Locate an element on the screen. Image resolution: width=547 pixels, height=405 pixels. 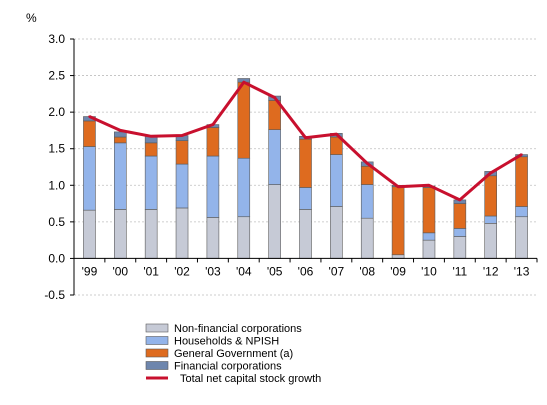
unit-label: % is located at coordinates (31, 18).